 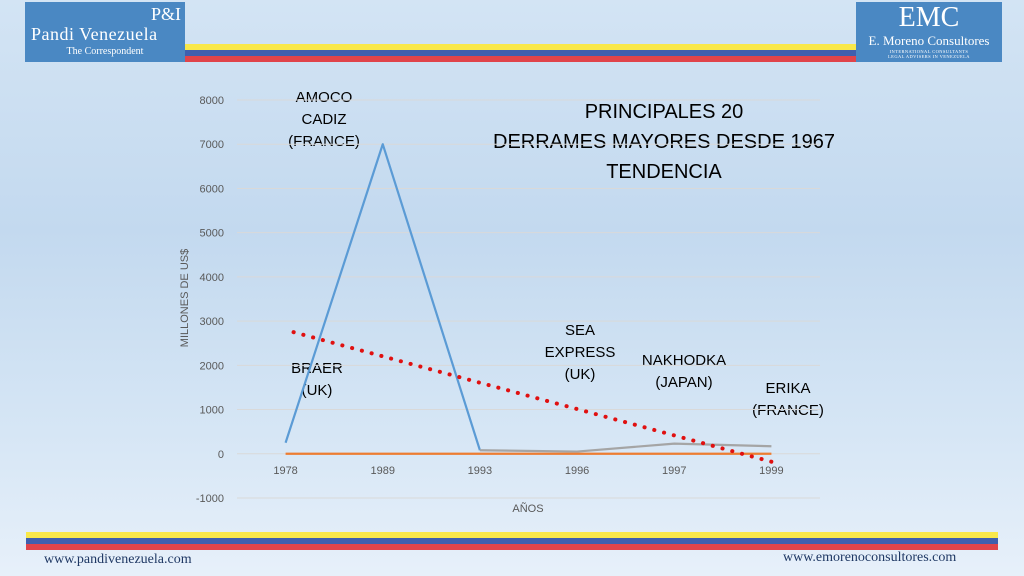 I want to click on chart-title-line-3: TENDENCIA, so click(x=664, y=172).